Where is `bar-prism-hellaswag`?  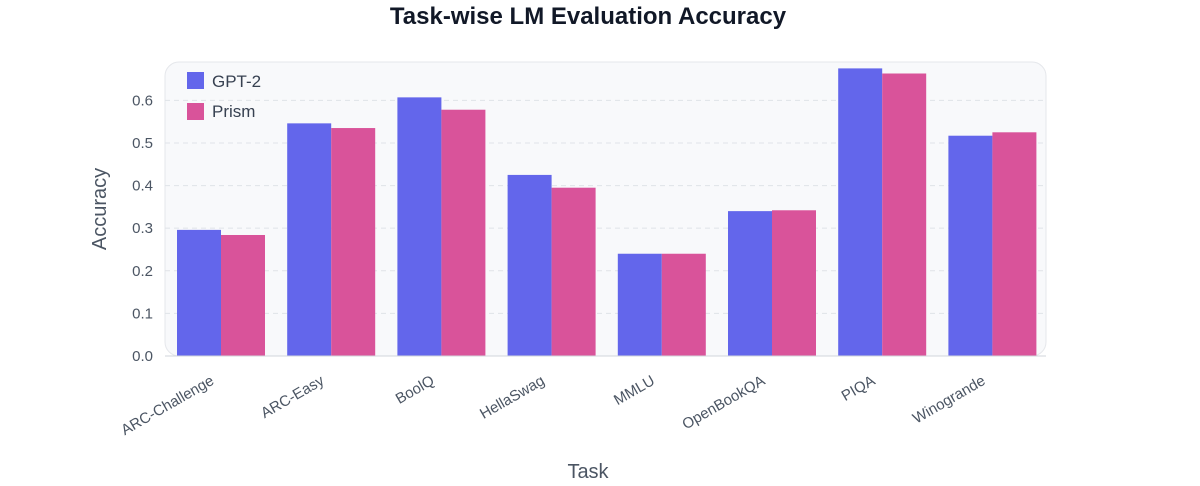
bar-prism-hellaswag is located at coordinates (573, 271).